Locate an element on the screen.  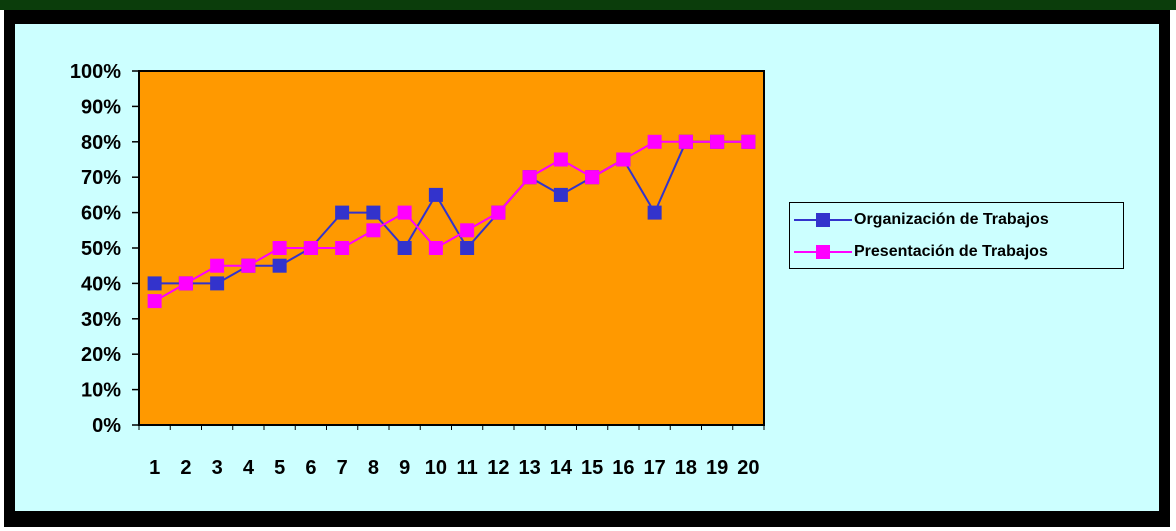
x-tick-label: 2 is located at coordinates (185, 468).